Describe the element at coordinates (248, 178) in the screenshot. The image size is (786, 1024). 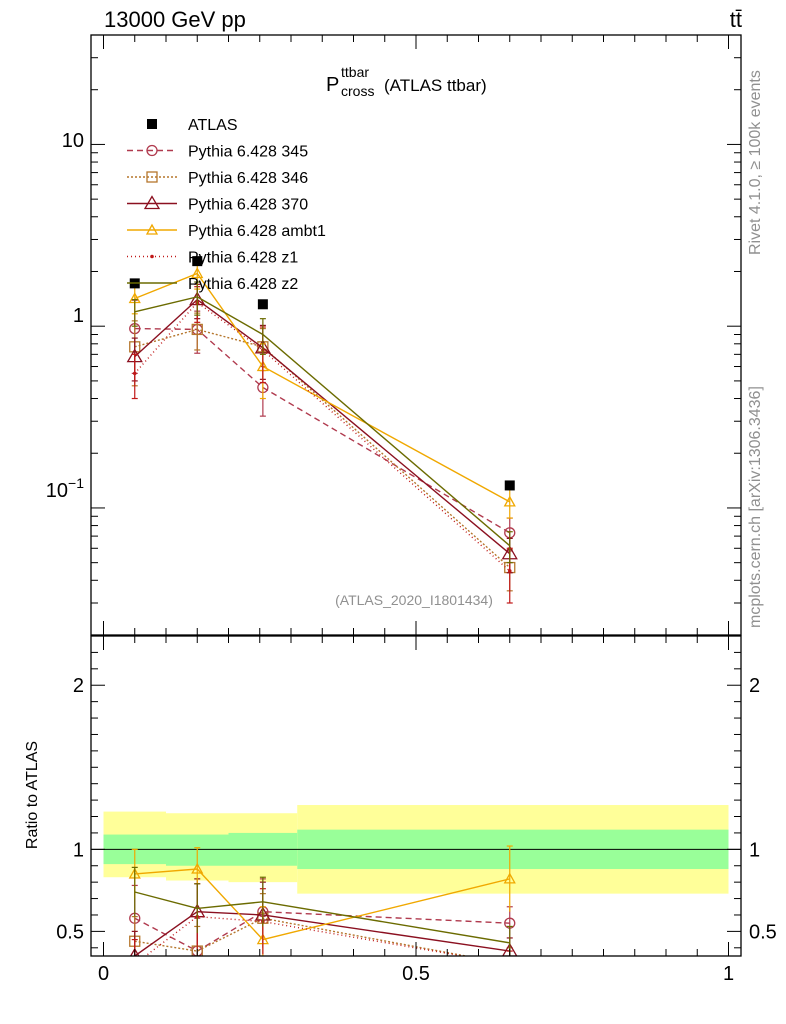
I see `legend-label: Pythia 6.428 346` at that location.